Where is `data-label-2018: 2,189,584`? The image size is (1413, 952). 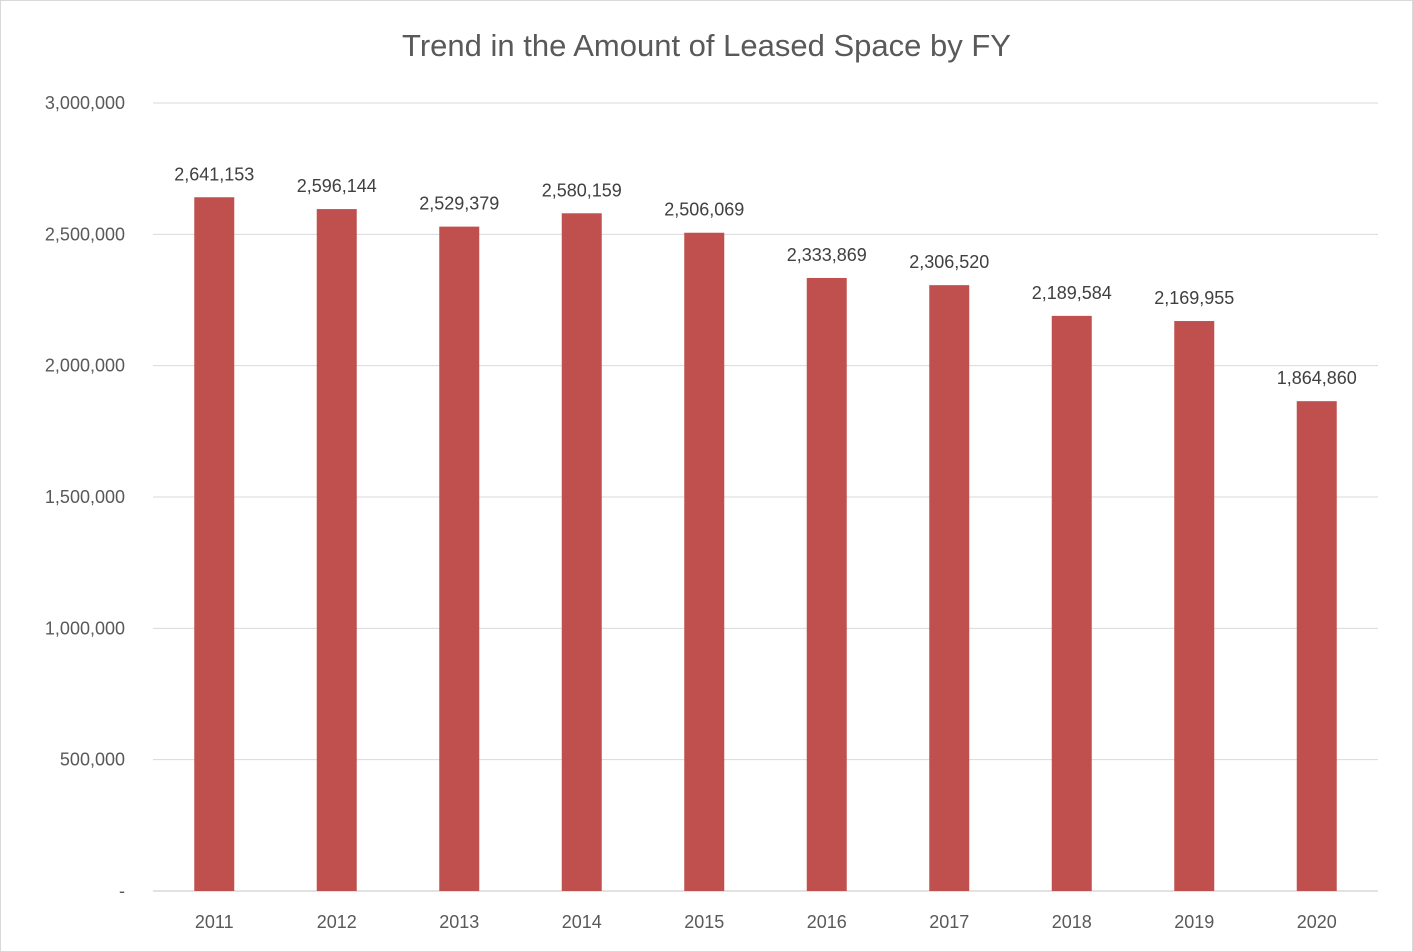 data-label-2018: 2,189,584 is located at coordinates (1072, 293).